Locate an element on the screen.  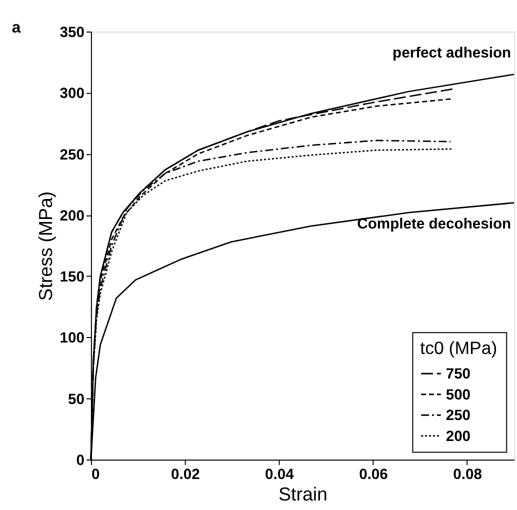
annotation: perfect adhesion is located at coordinates (452, 54).